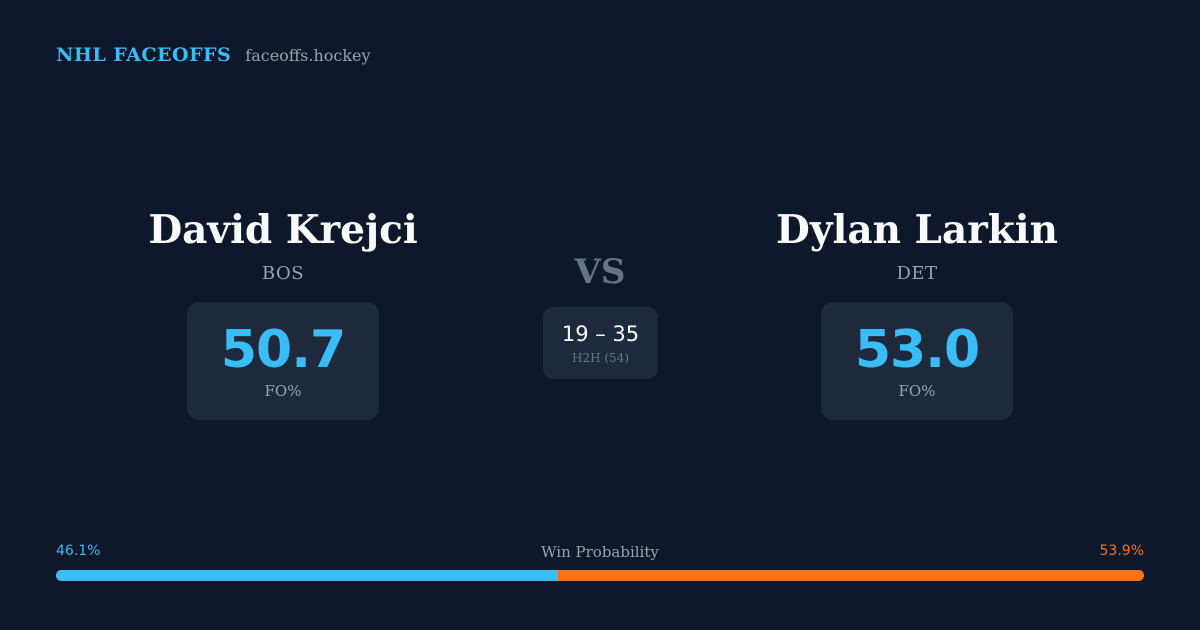 The width and height of the screenshot is (1200, 630). Describe the element at coordinates (283, 350) in the screenshot. I see `player-left-fo-value: 50.7` at that location.